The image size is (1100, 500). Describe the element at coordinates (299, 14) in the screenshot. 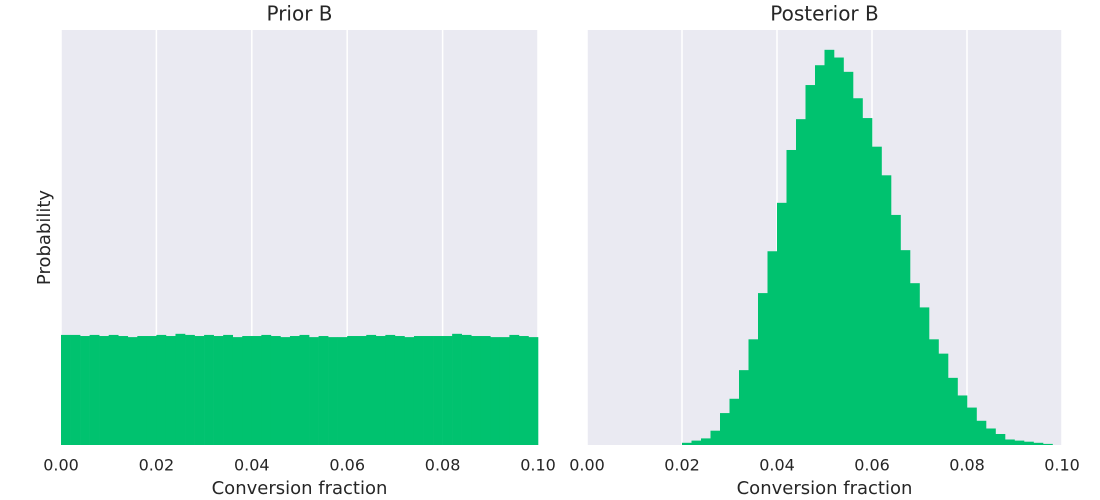

I see `chart-title: Prior B` at that location.